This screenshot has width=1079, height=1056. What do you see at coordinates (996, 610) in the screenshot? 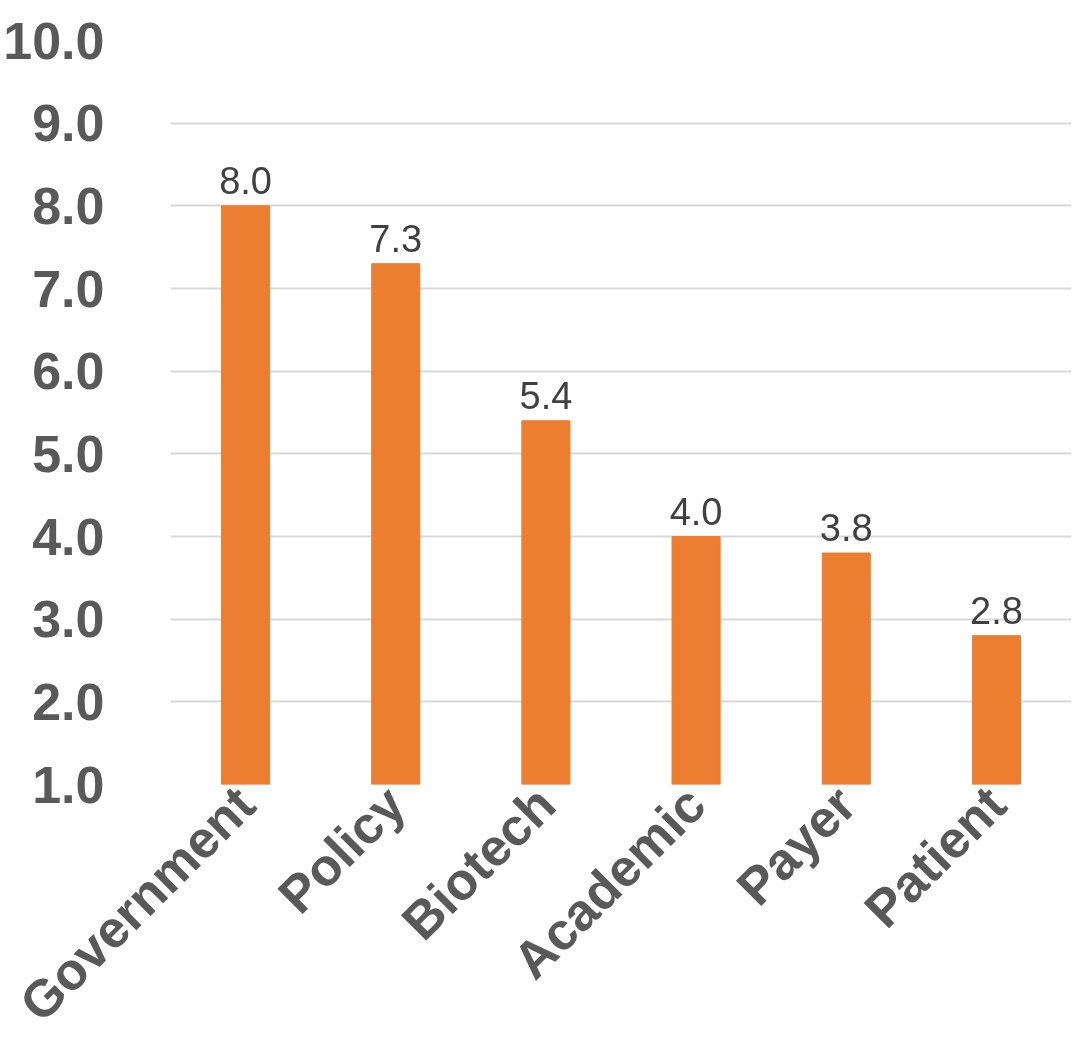
I see `data-label: 2.8` at bounding box center [996, 610].